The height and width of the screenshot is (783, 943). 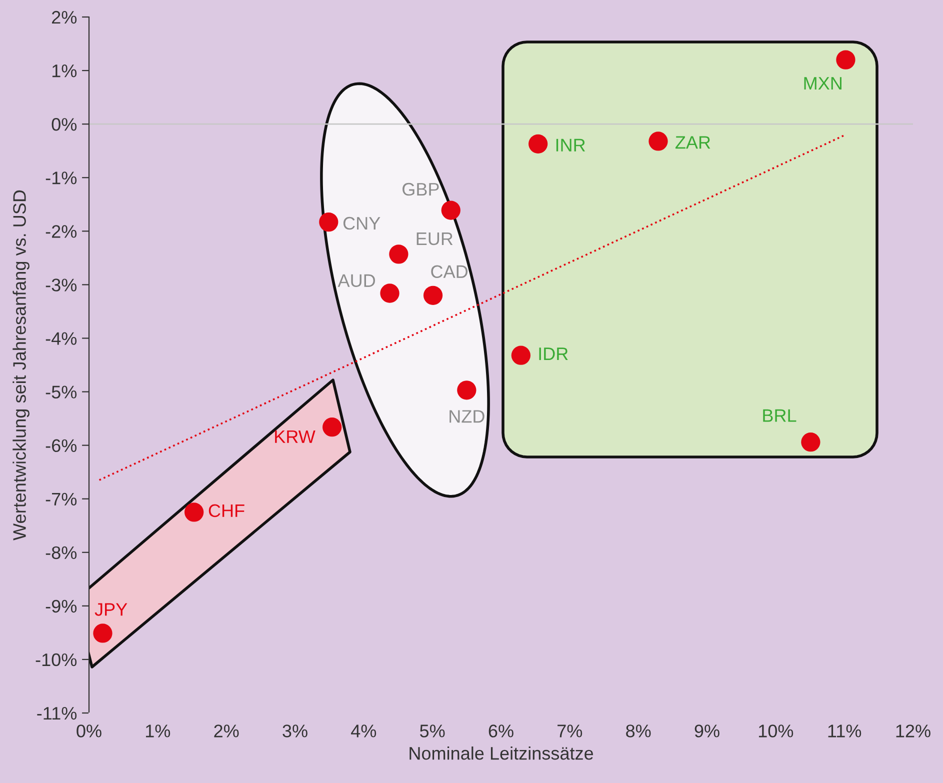 I want to click on x-tick-label: 2%, so click(x=226, y=731).